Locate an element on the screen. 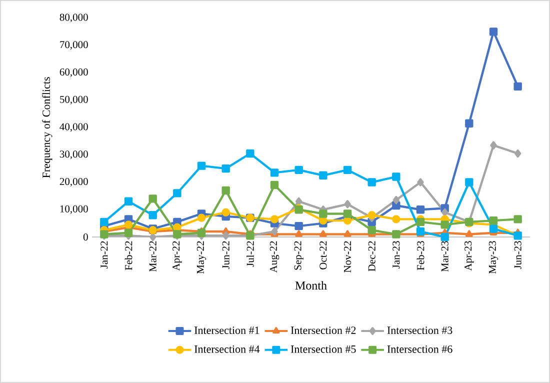 Image resolution: width=550 pixels, height=383 pixels. legend-label: Intersection #5 is located at coordinates (323, 349).